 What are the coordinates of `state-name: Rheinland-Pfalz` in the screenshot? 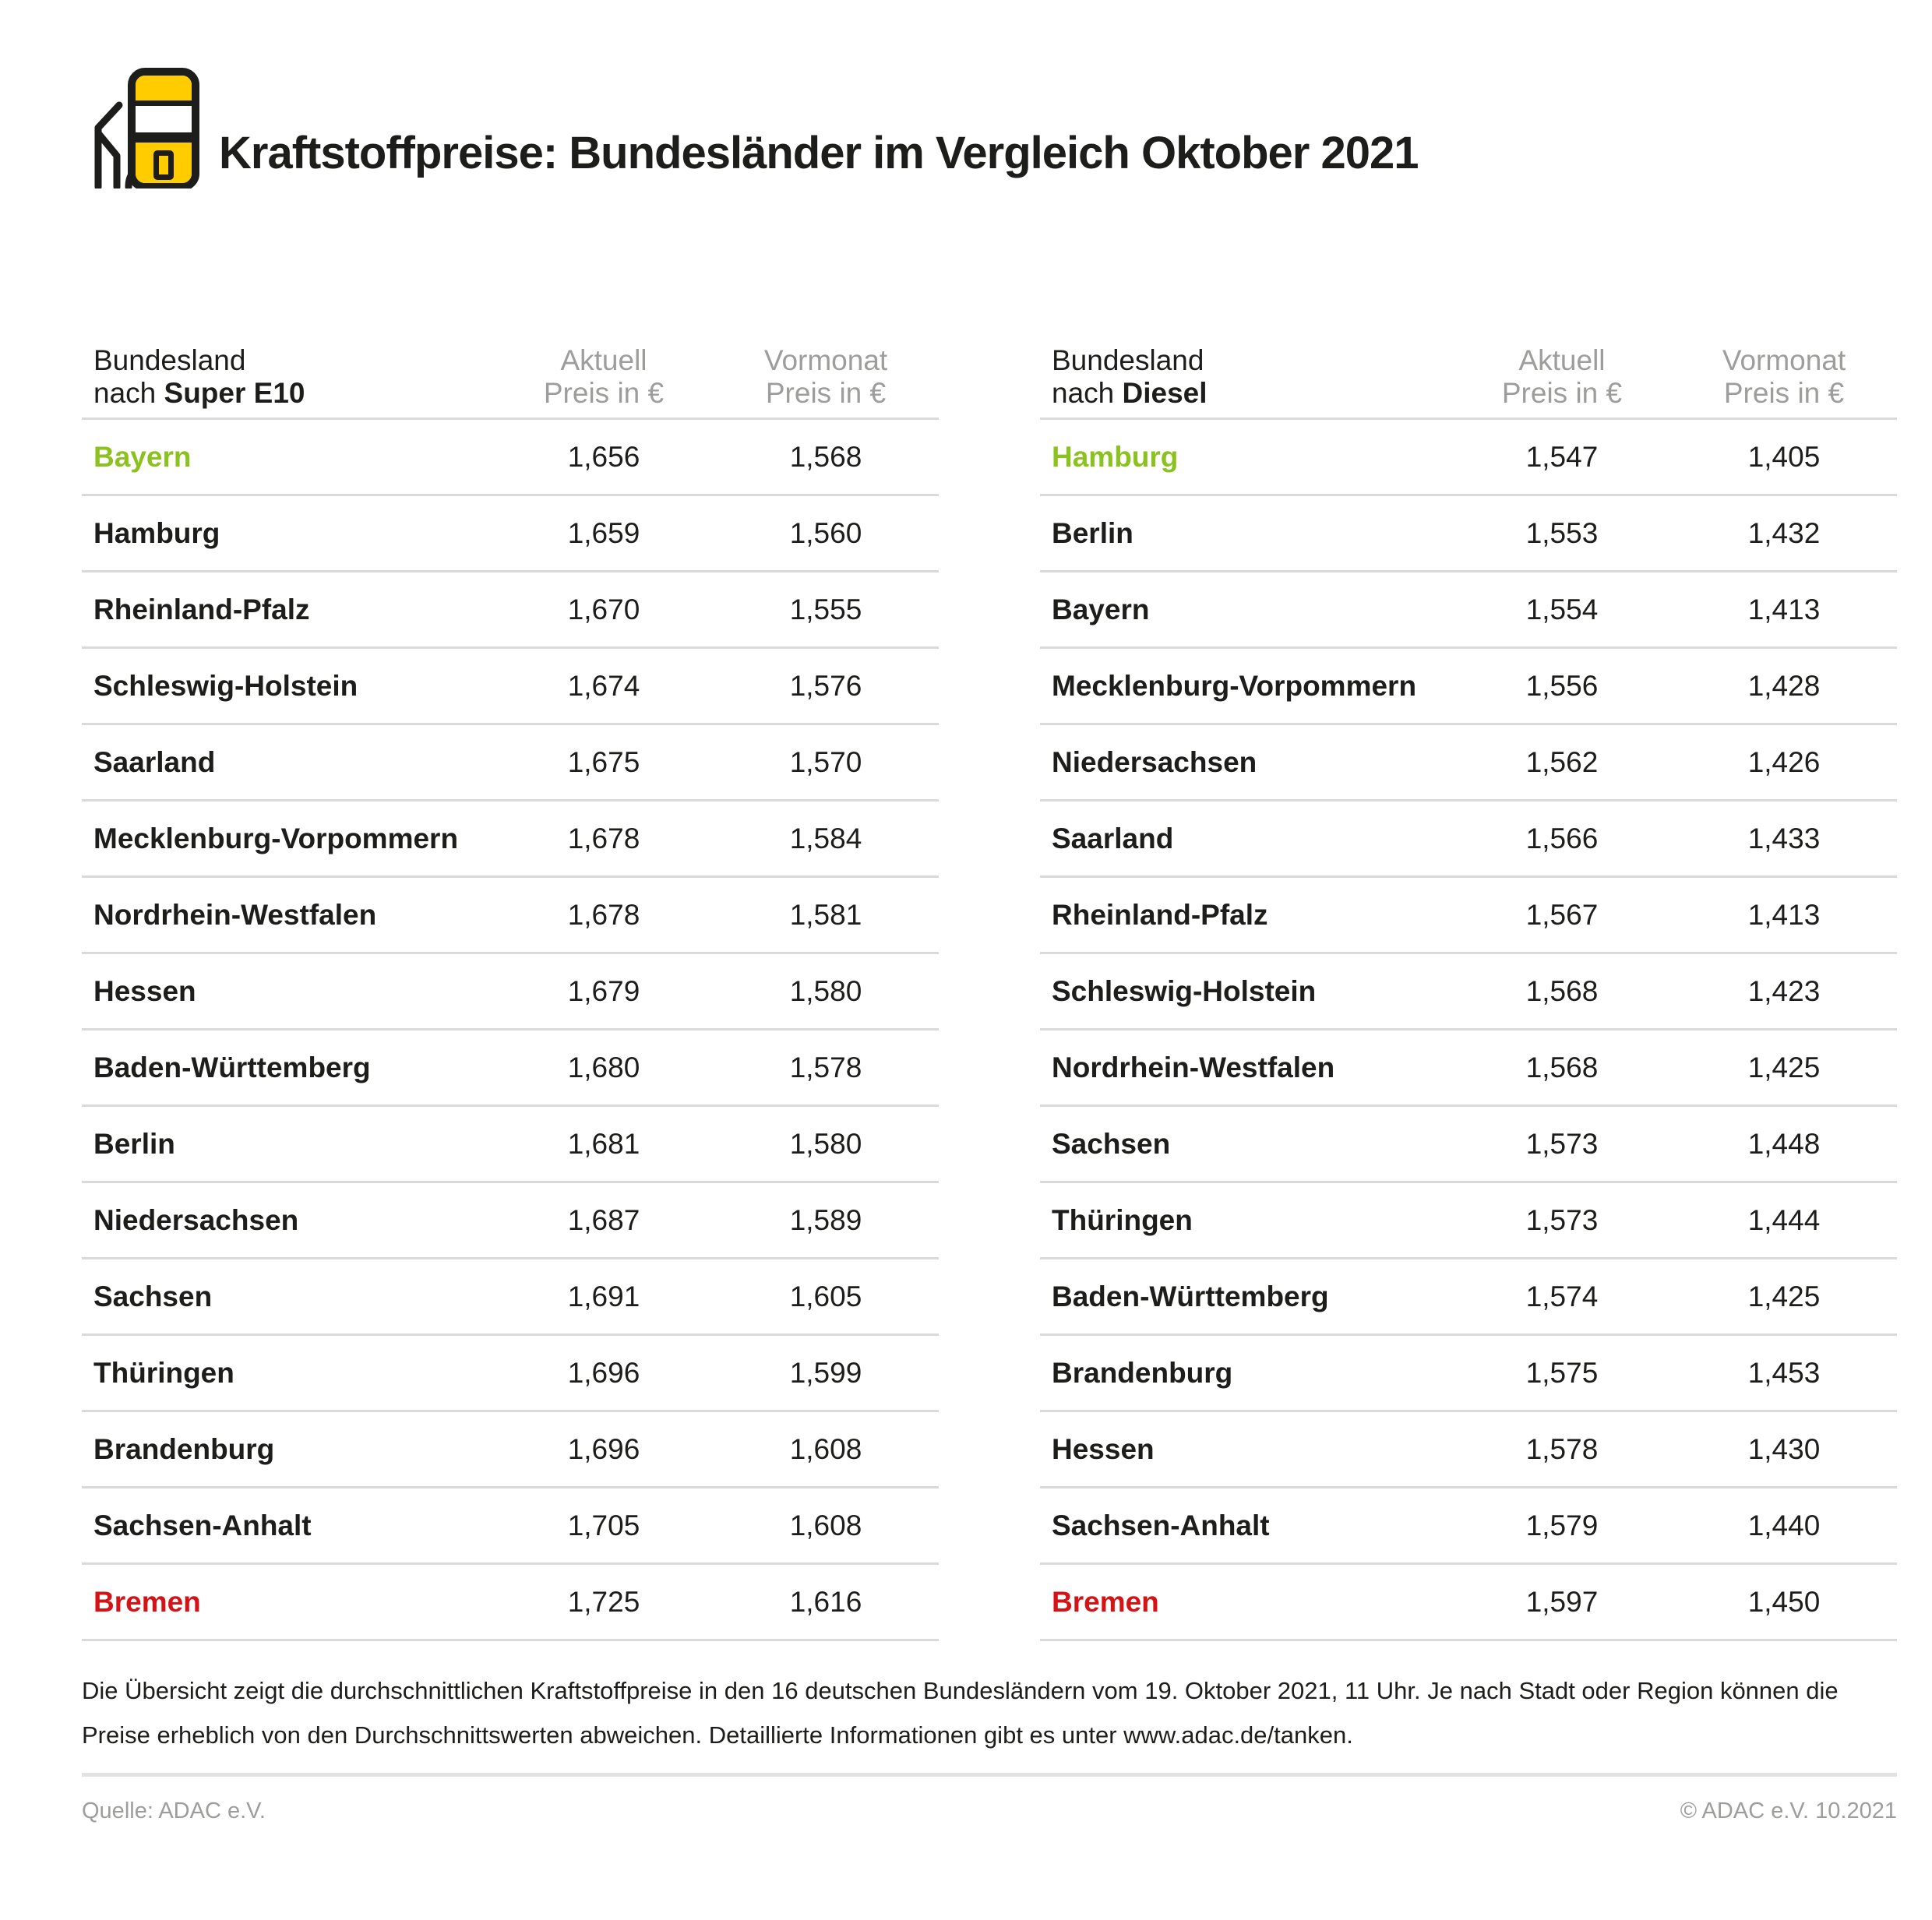 It's located at (1160, 914).